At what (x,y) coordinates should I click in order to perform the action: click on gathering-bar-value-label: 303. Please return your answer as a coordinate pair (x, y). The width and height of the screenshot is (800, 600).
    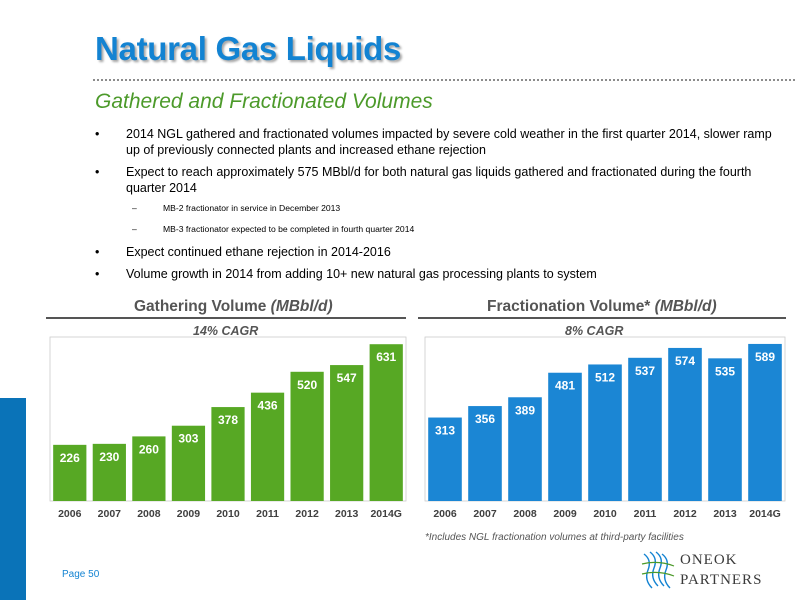
    Looking at the image, I should click on (188, 439).